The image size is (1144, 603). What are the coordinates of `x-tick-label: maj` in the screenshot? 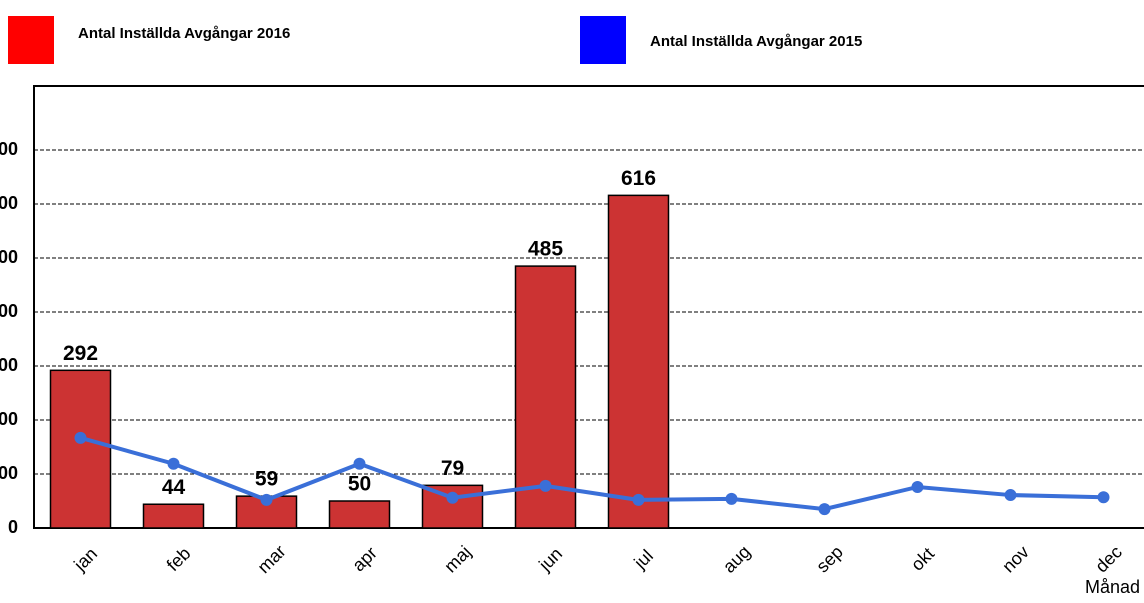 It's located at (457, 559).